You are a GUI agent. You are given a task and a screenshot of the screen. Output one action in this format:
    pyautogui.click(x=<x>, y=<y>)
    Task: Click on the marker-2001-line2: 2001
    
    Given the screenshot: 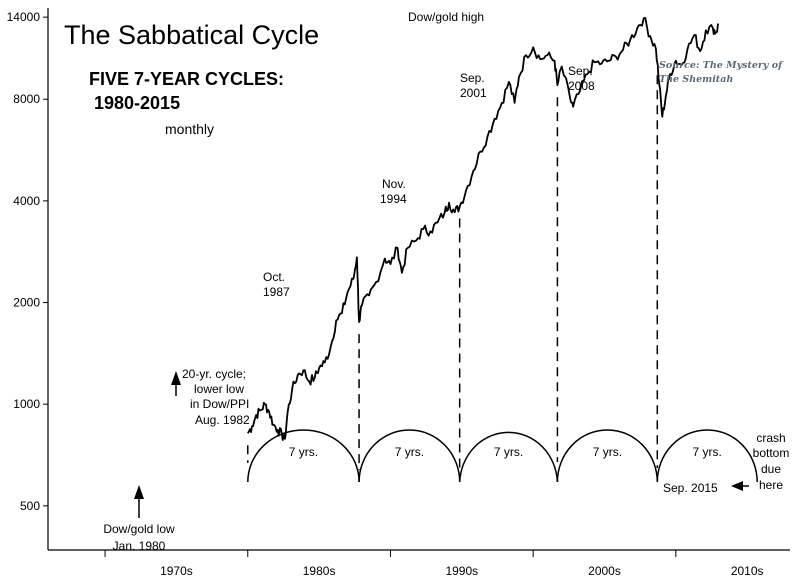 What is the action you would take?
    pyautogui.click(x=473, y=93)
    